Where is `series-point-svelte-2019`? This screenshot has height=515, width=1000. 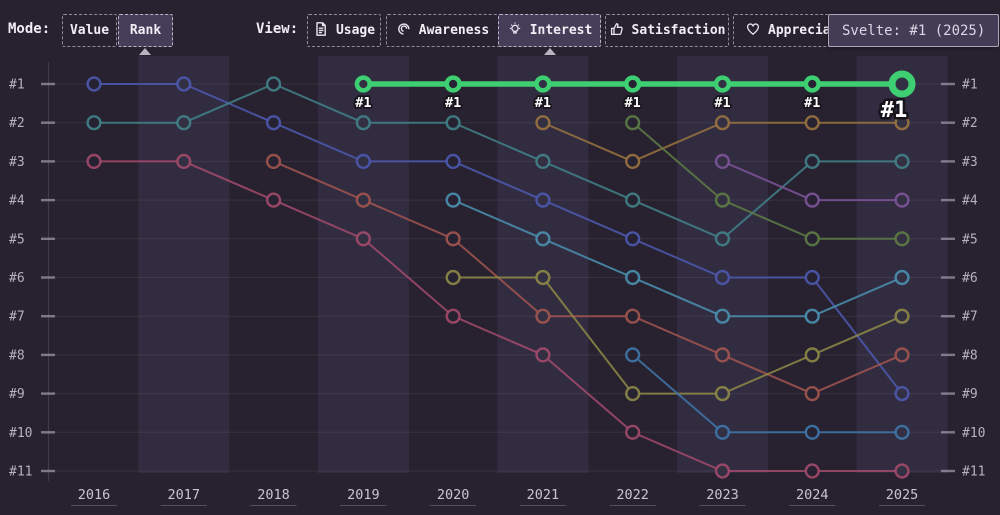
series-point-svelte-2019 is located at coordinates (363, 84).